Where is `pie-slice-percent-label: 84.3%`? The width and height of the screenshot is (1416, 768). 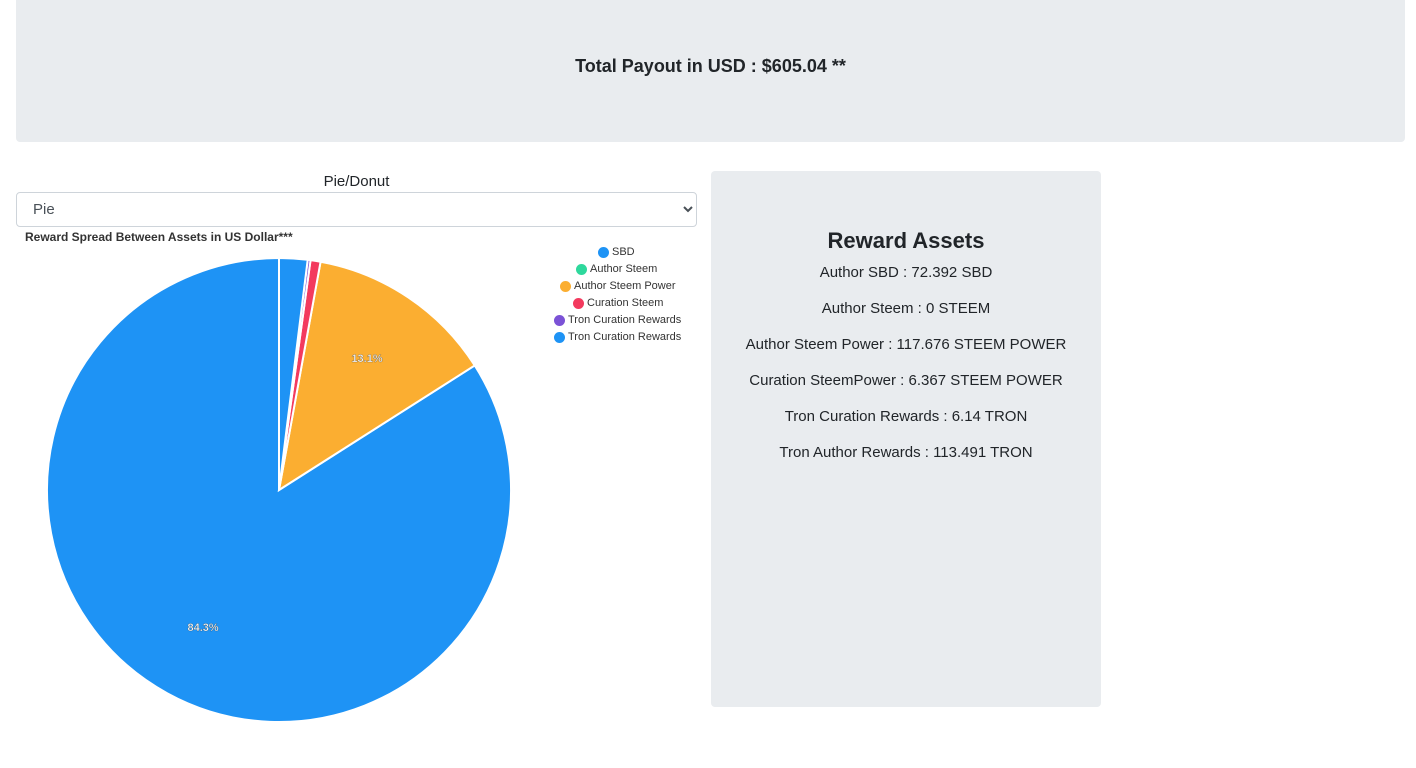 pie-slice-percent-label: 84.3% is located at coordinates (202, 628).